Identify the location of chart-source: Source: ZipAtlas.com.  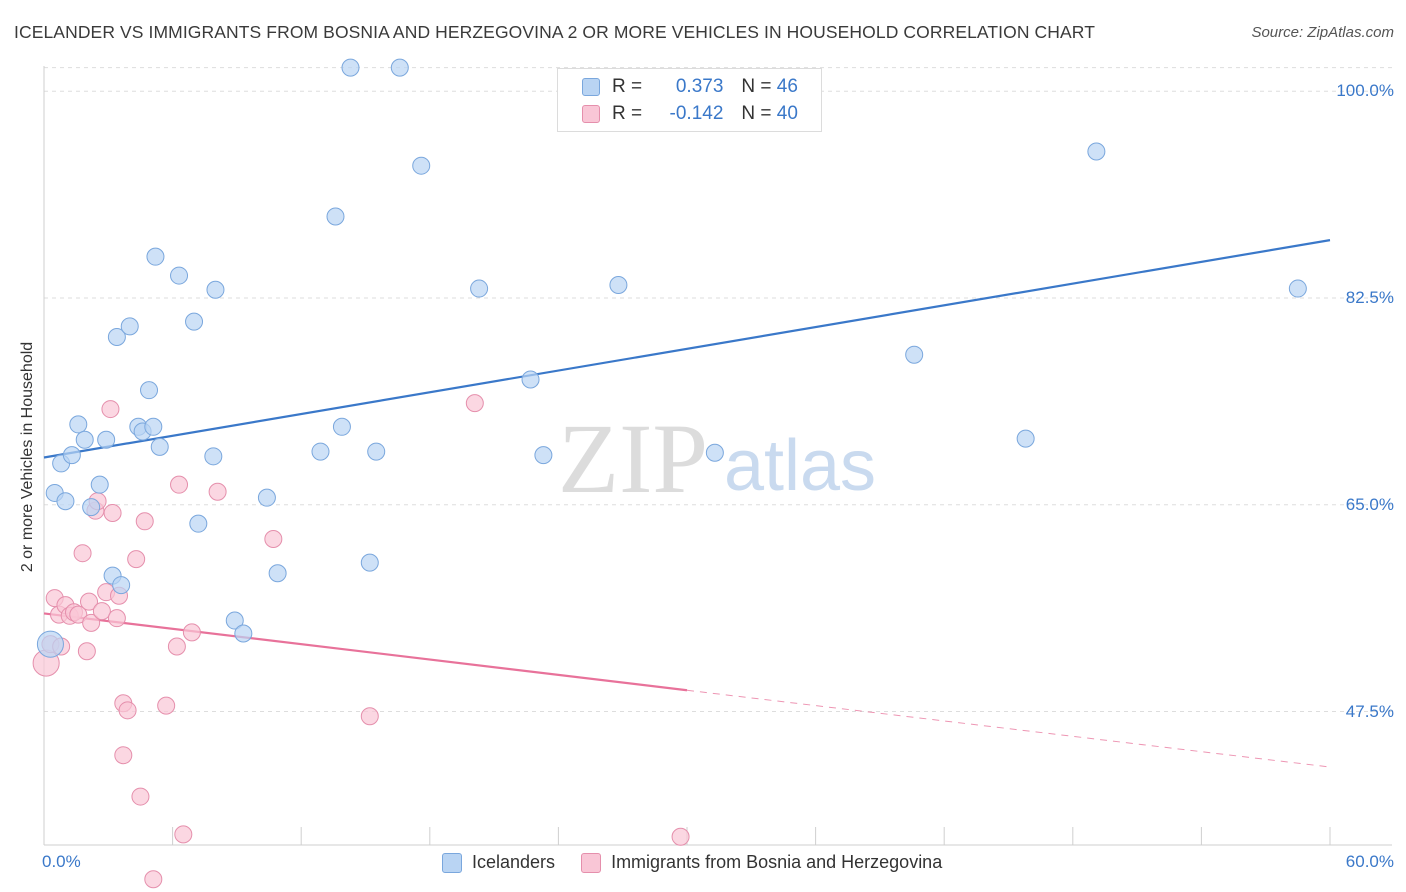
(1322, 32).